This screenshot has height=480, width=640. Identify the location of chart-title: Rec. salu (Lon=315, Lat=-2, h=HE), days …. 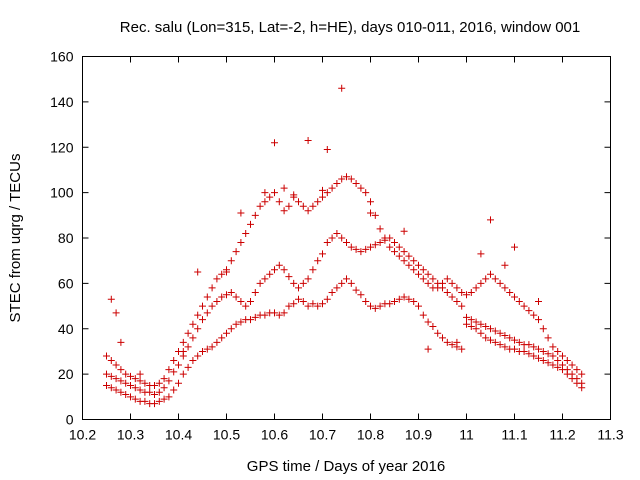
(350, 27).